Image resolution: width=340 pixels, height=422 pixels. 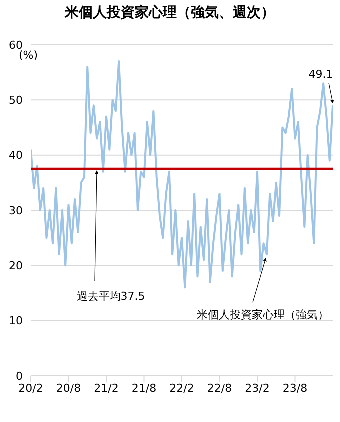 What do you see at coordinates (31, 388) in the screenshot?
I see `x-tick-label: 20/2` at bounding box center [31, 388].